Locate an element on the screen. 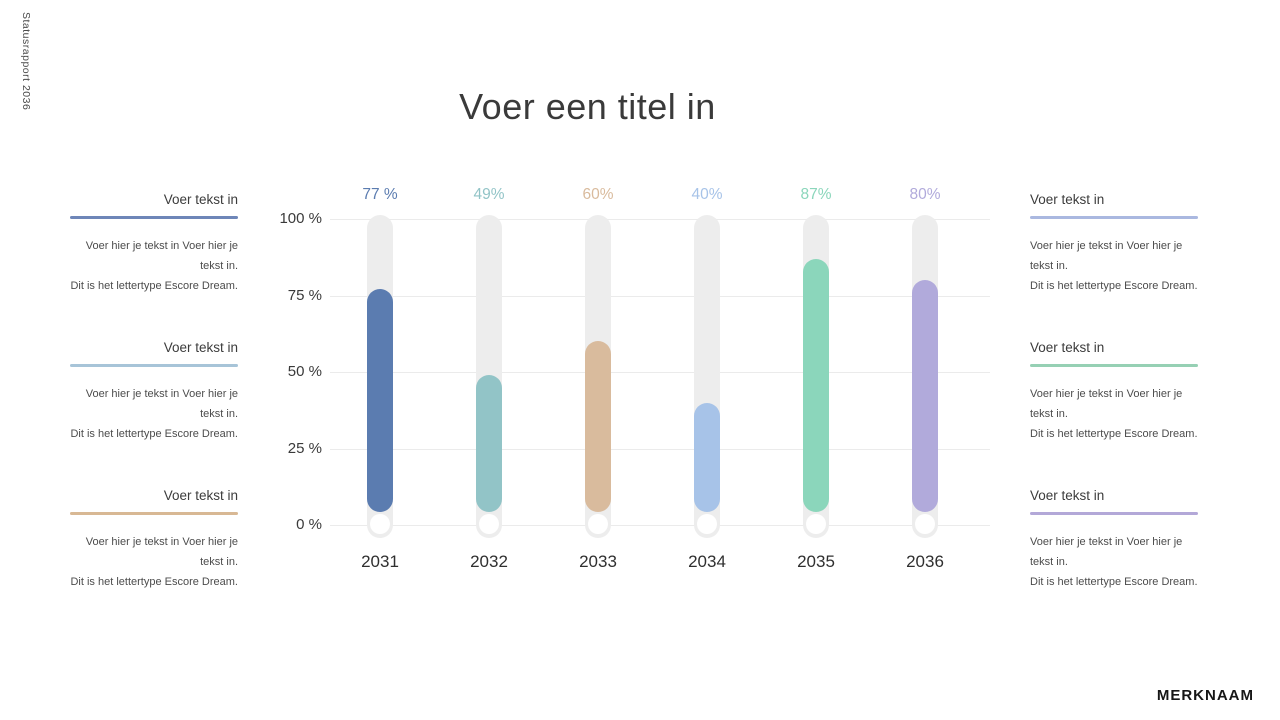 The height and width of the screenshot is (720, 1280). bar-value-label: 87% is located at coordinates (816, 194).